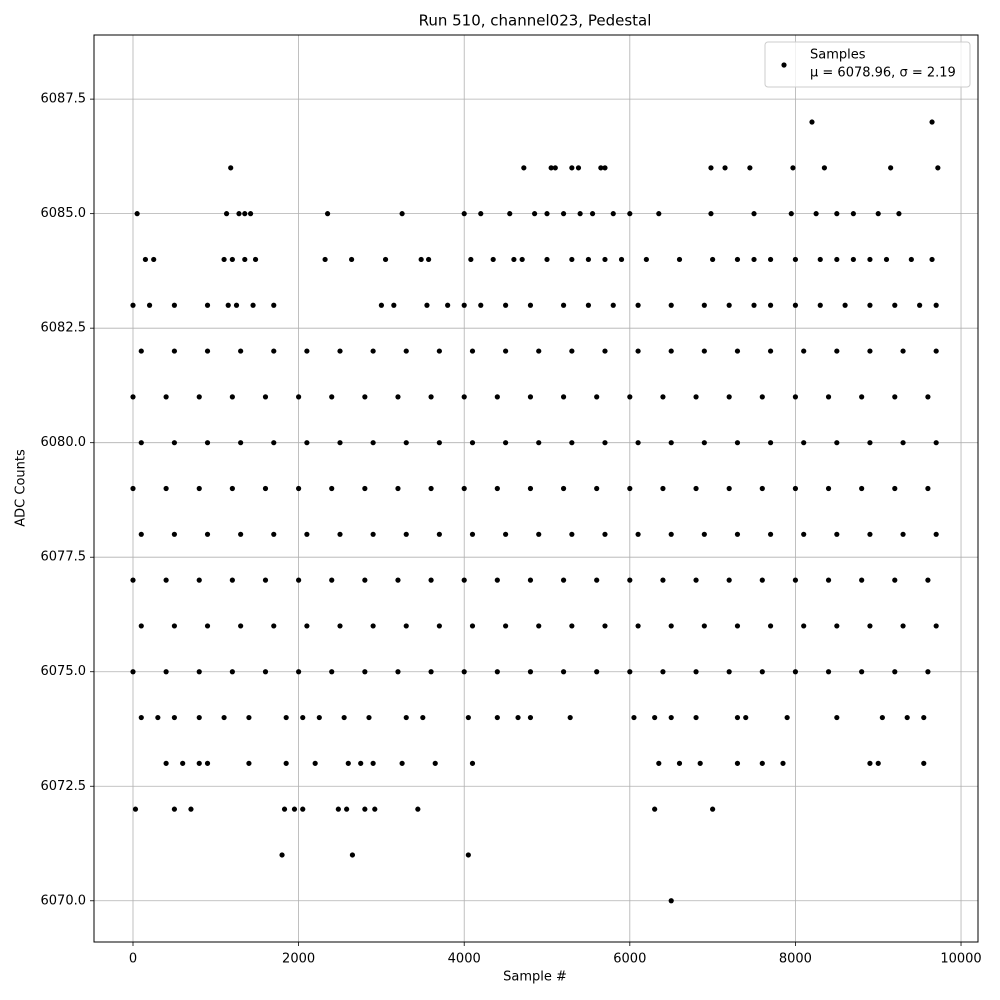 This screenshot has width=1000, height=1000. What do you see at coordinates (298, 959) in the screenshot?
I see `x-tick-label: 2000` at bounding box center [298, 959].